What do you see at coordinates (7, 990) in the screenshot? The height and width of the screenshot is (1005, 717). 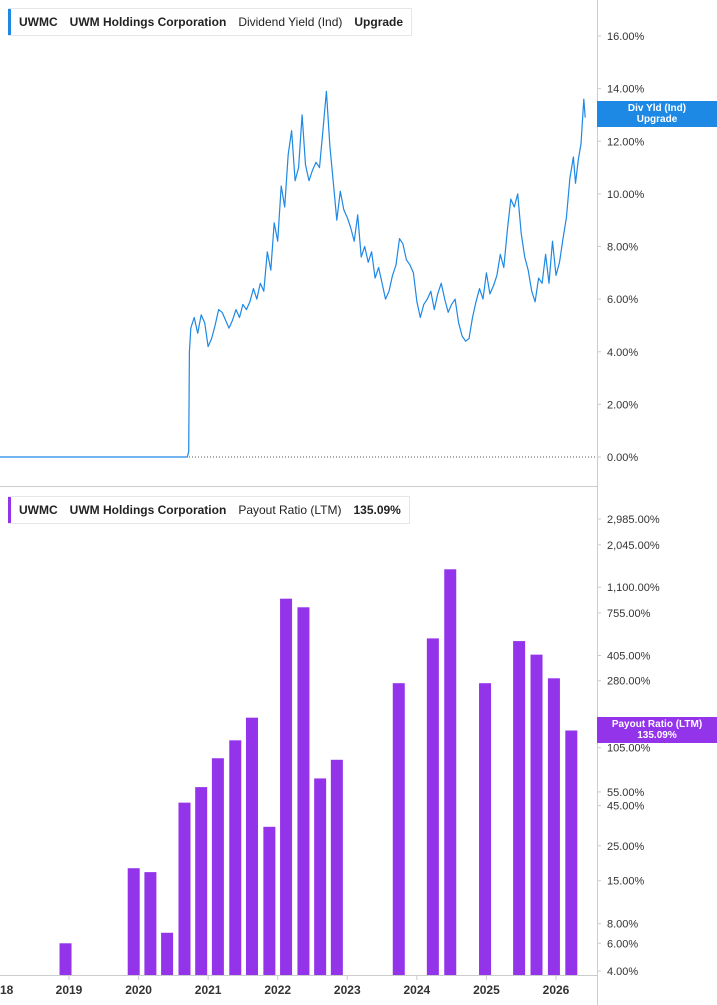 I see `x-tick-label: 18` at bounding box center [7, 990].